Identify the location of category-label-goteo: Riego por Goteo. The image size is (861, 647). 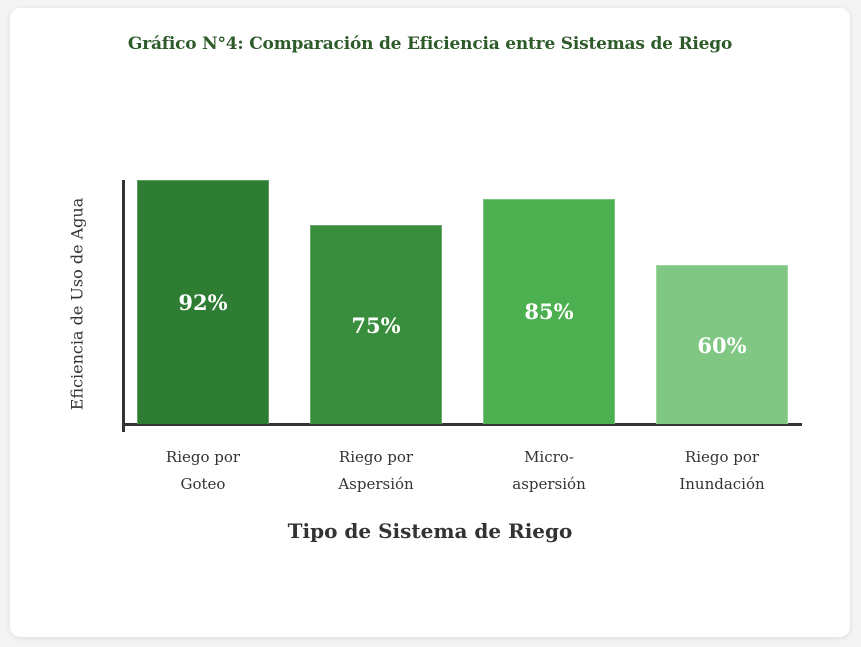
(203, 471).